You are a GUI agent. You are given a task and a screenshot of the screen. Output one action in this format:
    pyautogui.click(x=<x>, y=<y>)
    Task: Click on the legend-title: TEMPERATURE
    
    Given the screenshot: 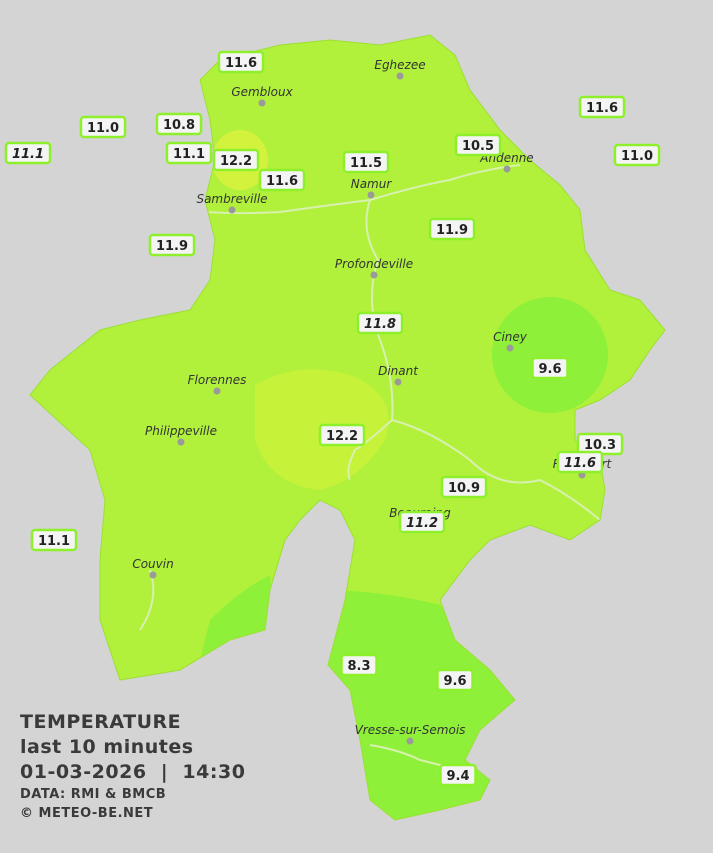 What is the action you would take?
    pyautogui.click(x=101, y=722)
    